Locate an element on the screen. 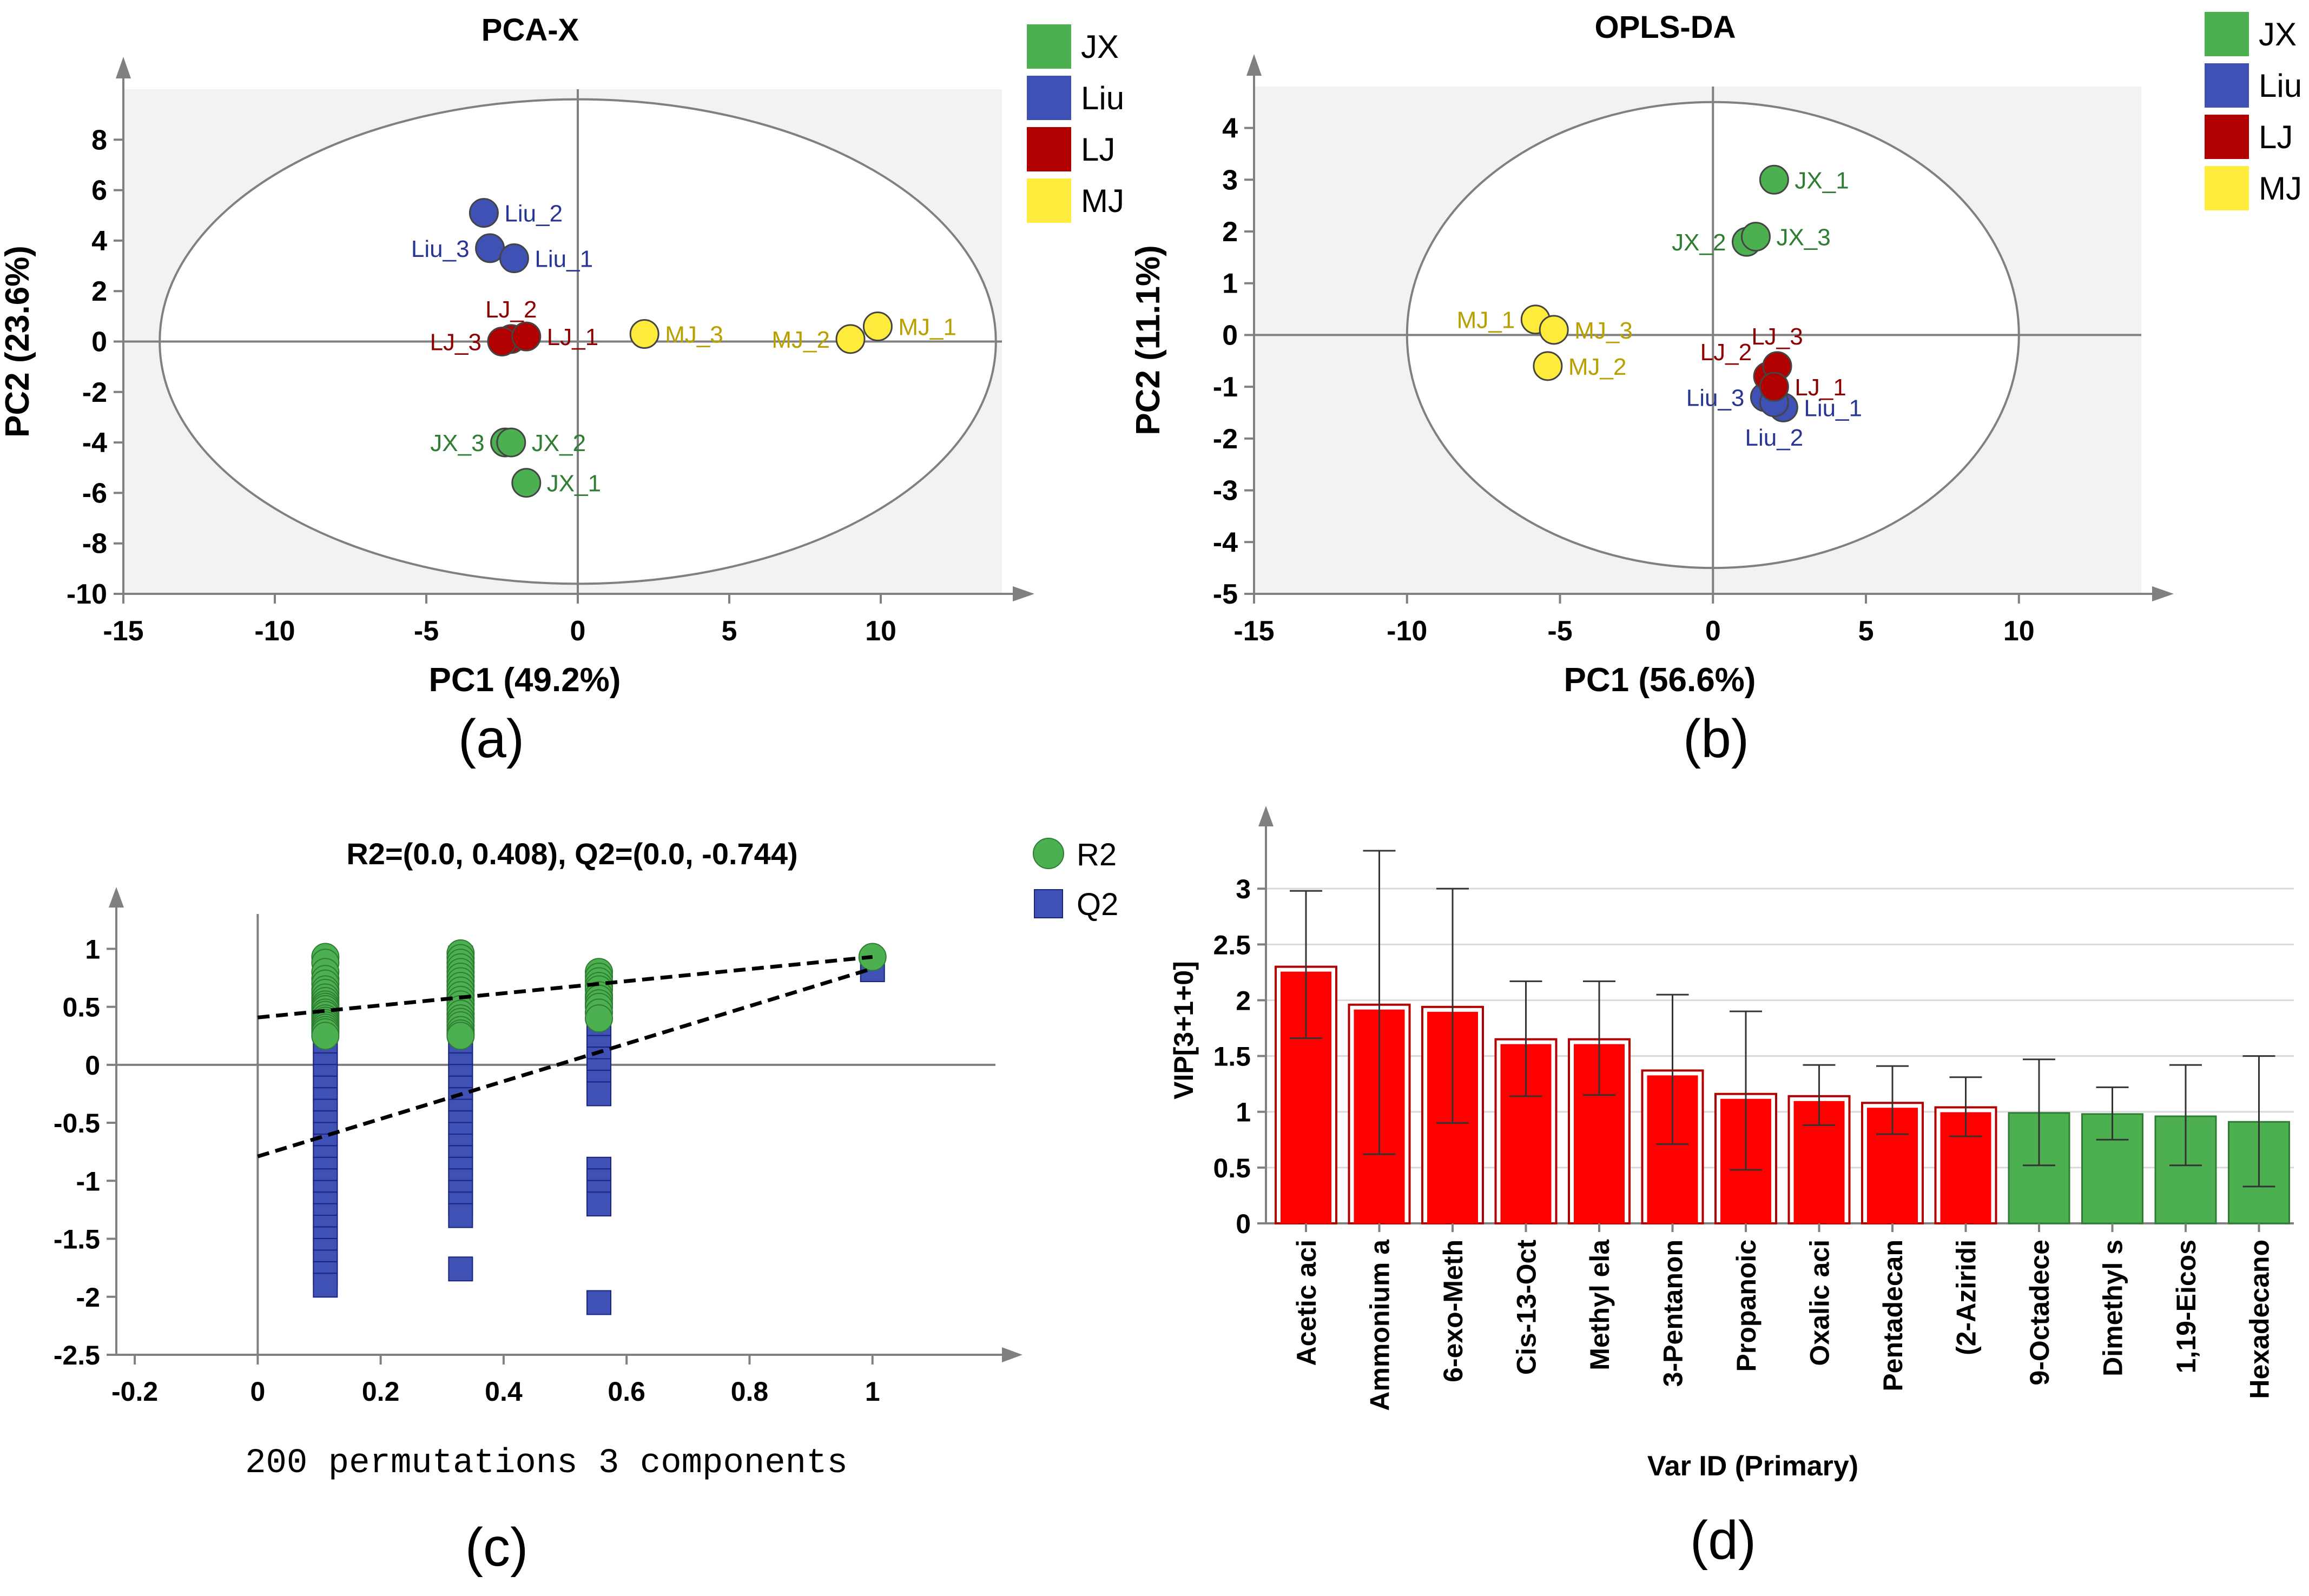  legend-swatch-mj is located at coordinates (1049, 200).